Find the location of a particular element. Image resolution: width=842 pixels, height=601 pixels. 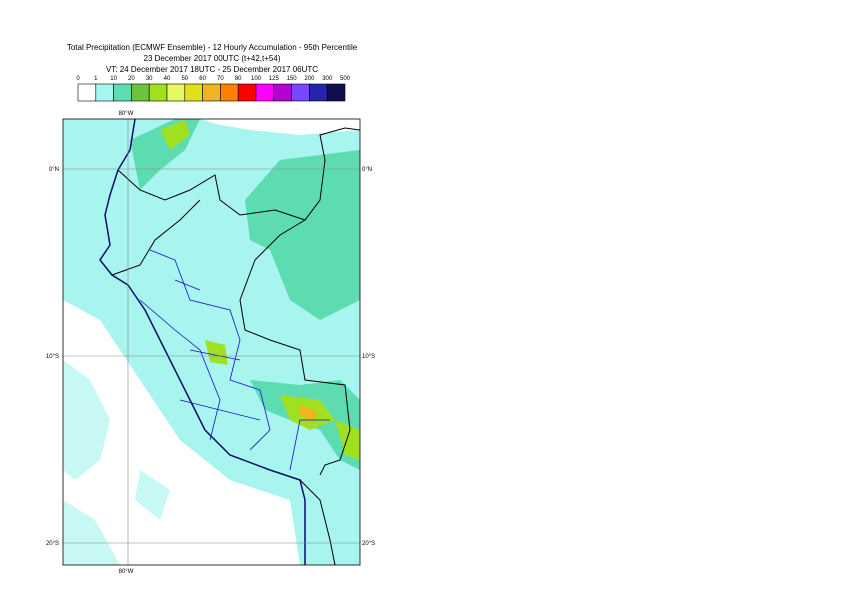

region-border is located at coordinates (234, 360).